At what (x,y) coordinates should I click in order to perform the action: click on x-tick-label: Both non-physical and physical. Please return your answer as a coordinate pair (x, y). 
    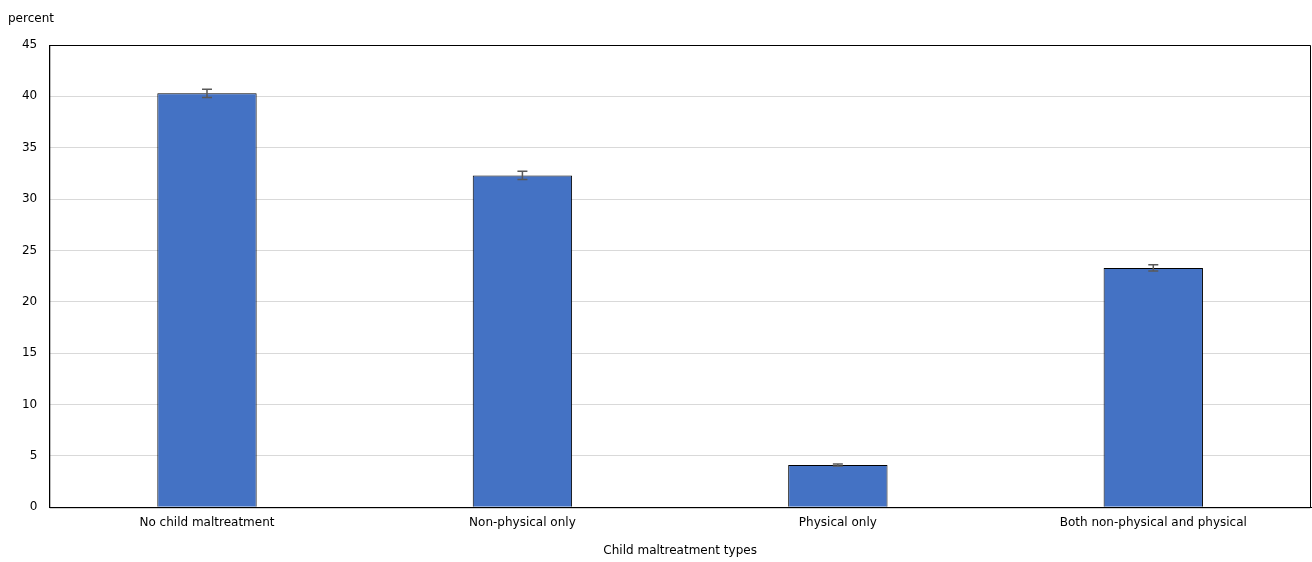
    Looking at the image, I should click on (1153, 521).